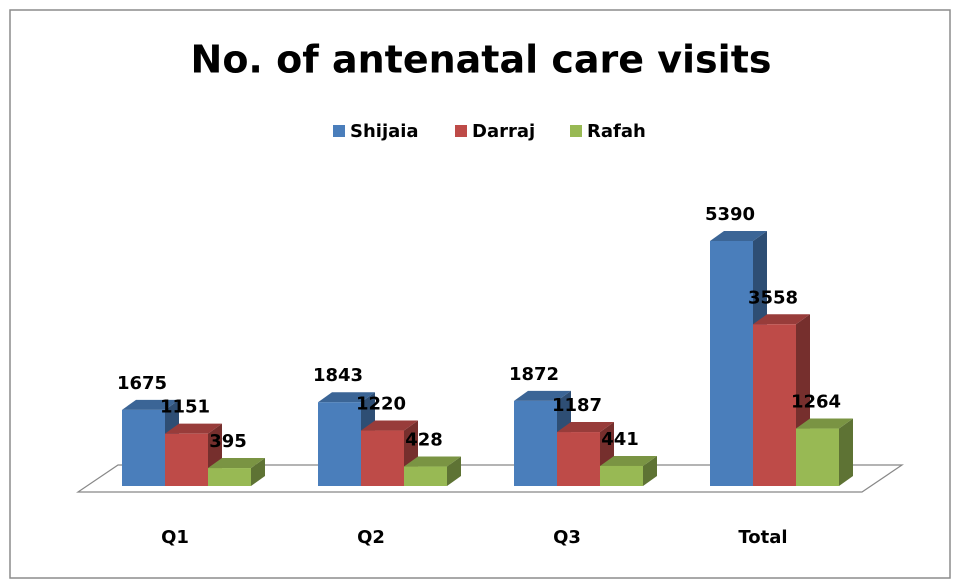 This screenshot has width=961, height=587. I want to click on data-label: 441, so click(620, 439).